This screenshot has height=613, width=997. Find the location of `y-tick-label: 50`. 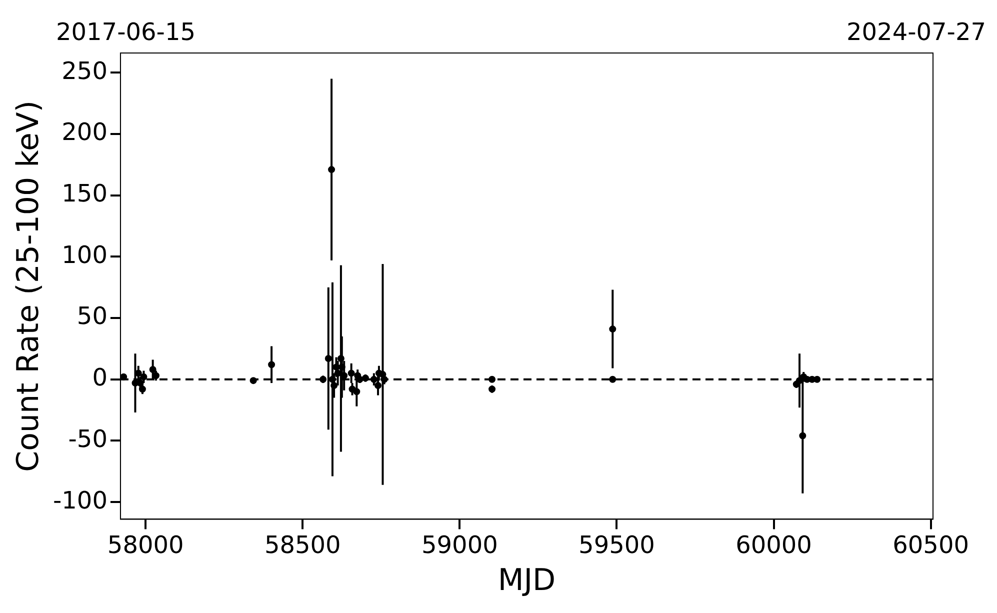

y-tick-label: 50 is located at coordinates (92, 316).